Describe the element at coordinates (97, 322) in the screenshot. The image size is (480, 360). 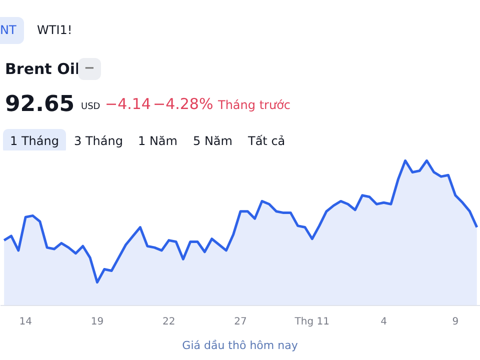
I see `x-tick-label: 19` at that location.